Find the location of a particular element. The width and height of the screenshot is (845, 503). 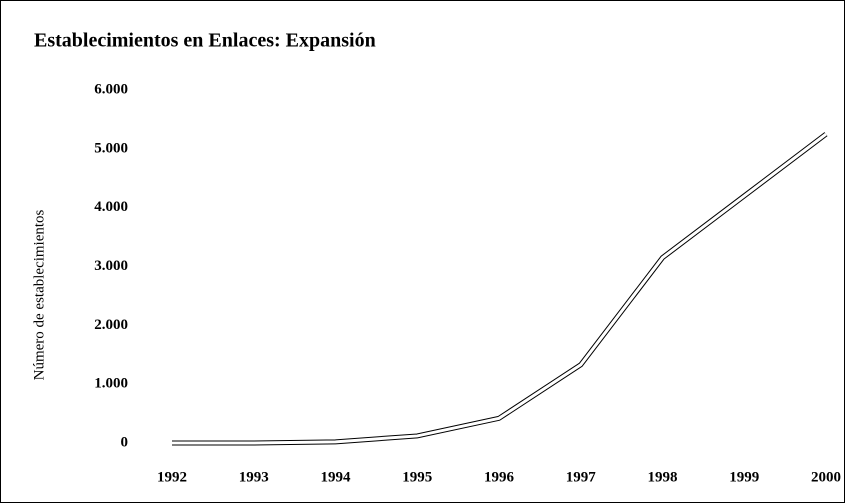

y-tick-label: 0 is located at coordinates (125, 442).